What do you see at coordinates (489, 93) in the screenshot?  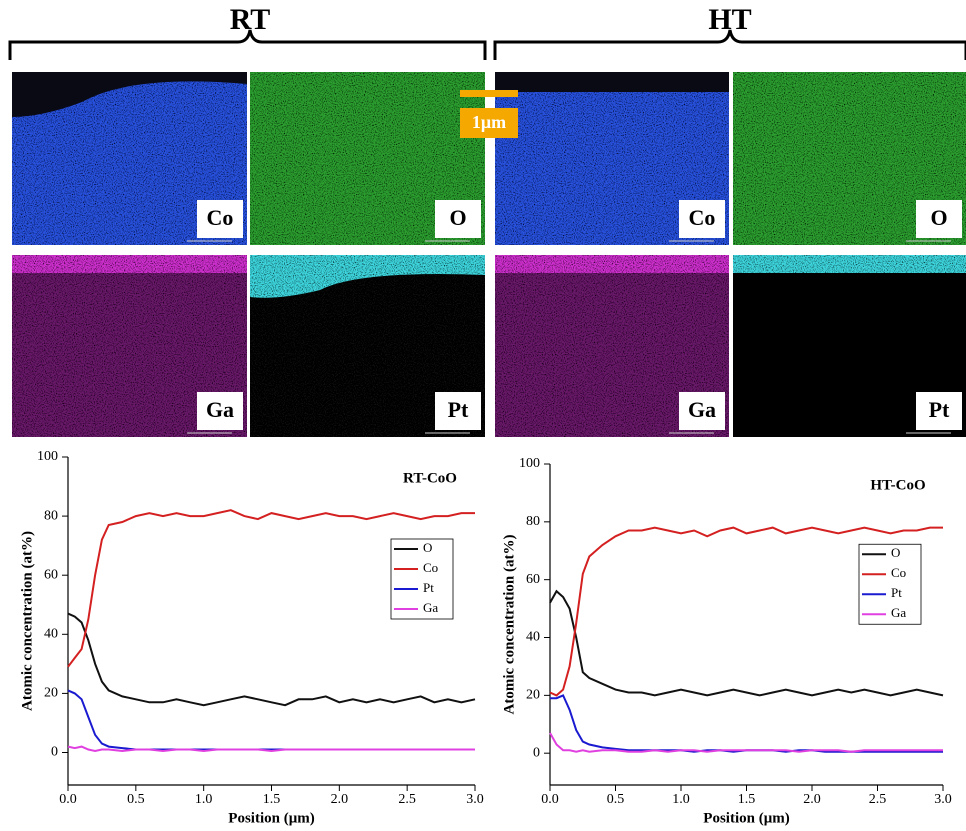 I see `scale-bar` at bounding box center [489, 93].